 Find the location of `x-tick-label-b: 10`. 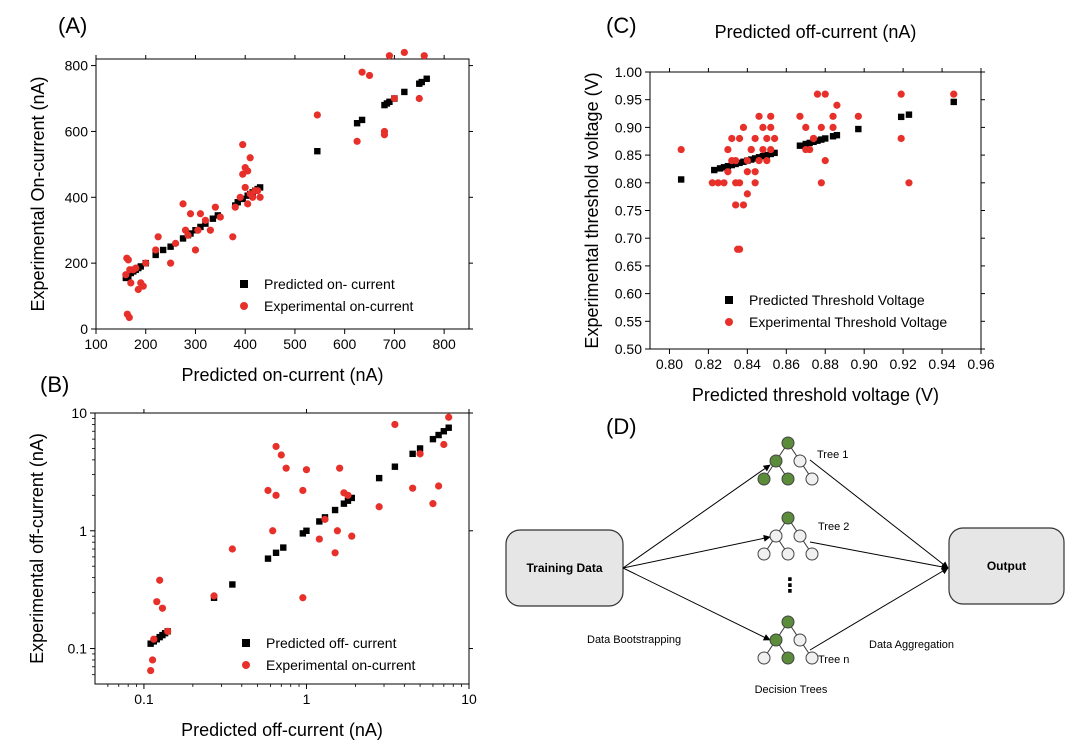

x-tick-label-b: 10 is located at coordinates (469, 699).